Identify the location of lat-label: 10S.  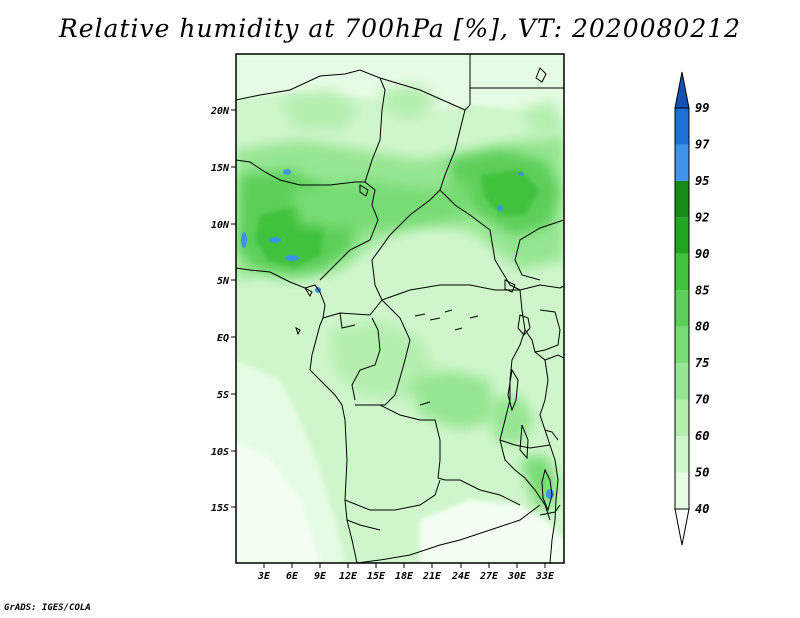
(220, 452).